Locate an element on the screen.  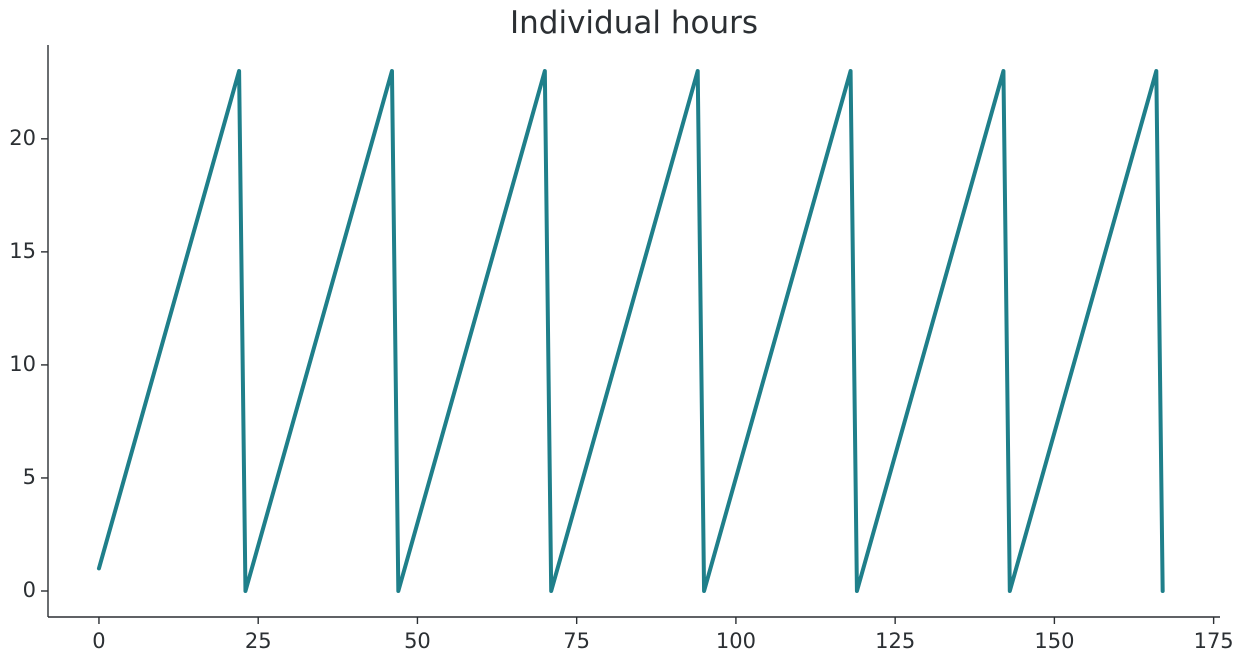
y-tick-label: 0 is located at coordinates (29, 590).